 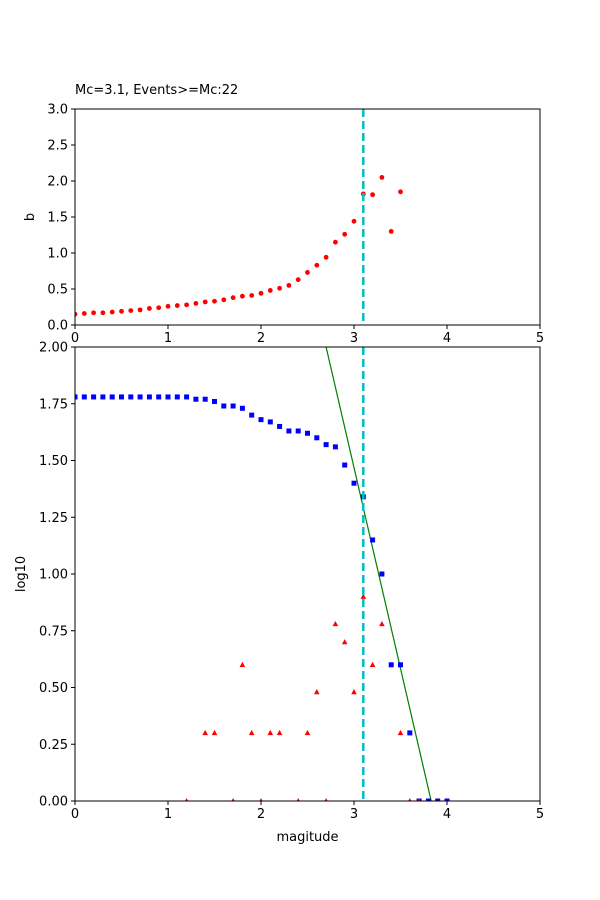 I want to click on y-tick-label: 1.0, so click(x=57, y=254).